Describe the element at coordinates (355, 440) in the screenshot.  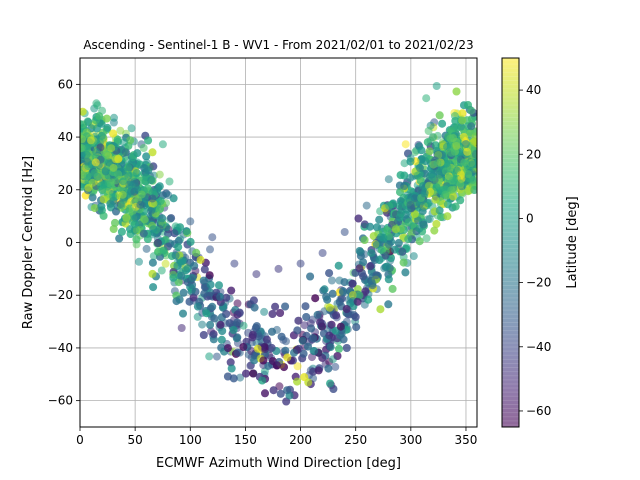
I see `x-tick-label: 250` at that location.